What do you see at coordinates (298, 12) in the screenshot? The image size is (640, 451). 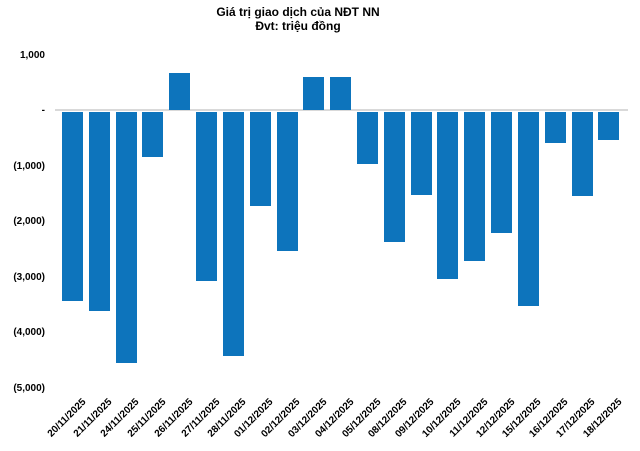 I see `chart-title: Giá trị giao dịch của NĐT NN` at bounding box center [298, 12].